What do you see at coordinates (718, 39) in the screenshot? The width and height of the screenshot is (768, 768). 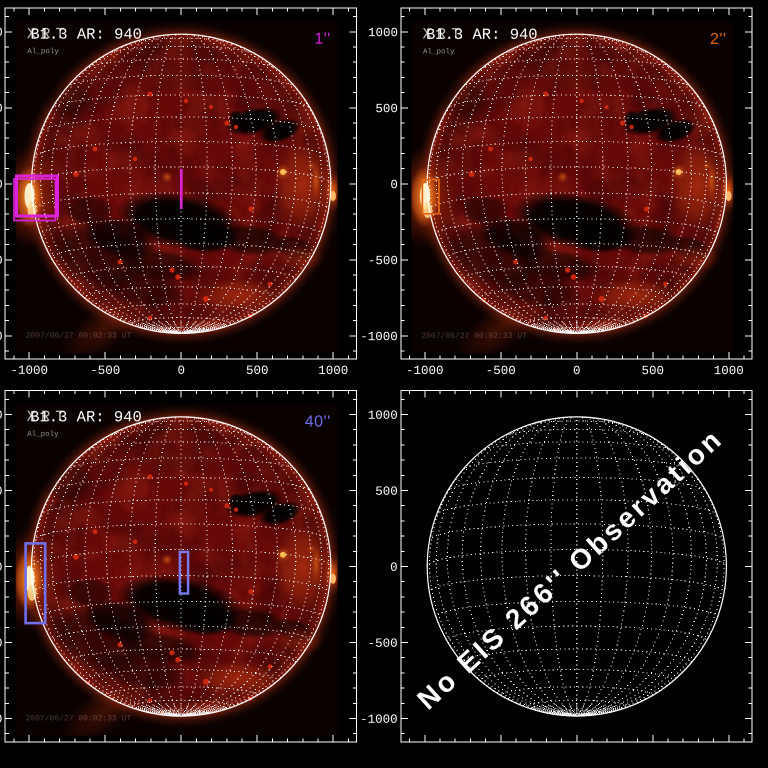 I see `svg-text: 2''` at bounding box center [718, 39].